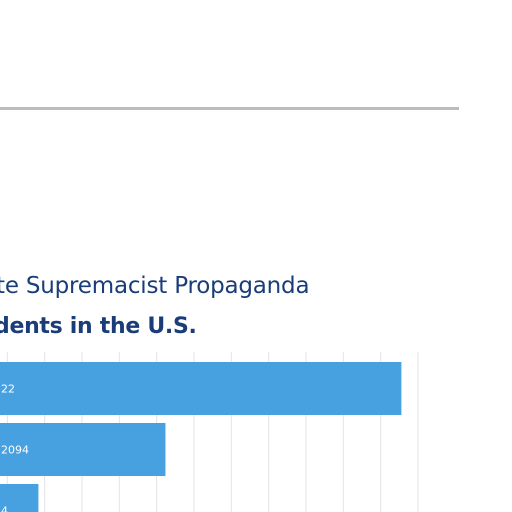 This screenshot has height=512, width=512. What do you see at coordinates (8, 389) in the screenshot?
I see `bar-value-label: 22` at bounding box center [8, 389].